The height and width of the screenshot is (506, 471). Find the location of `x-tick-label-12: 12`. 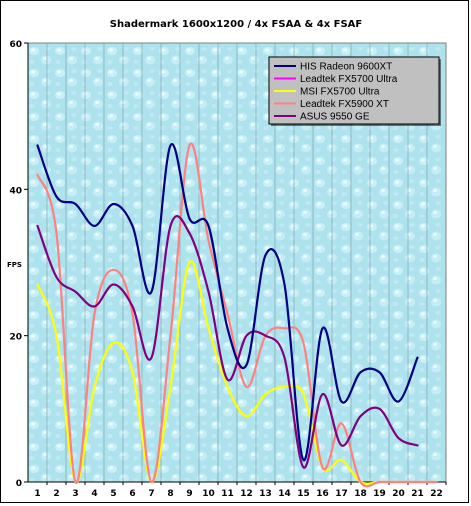

x-tick-label-12: 12 is located at coordinates (246, 494).